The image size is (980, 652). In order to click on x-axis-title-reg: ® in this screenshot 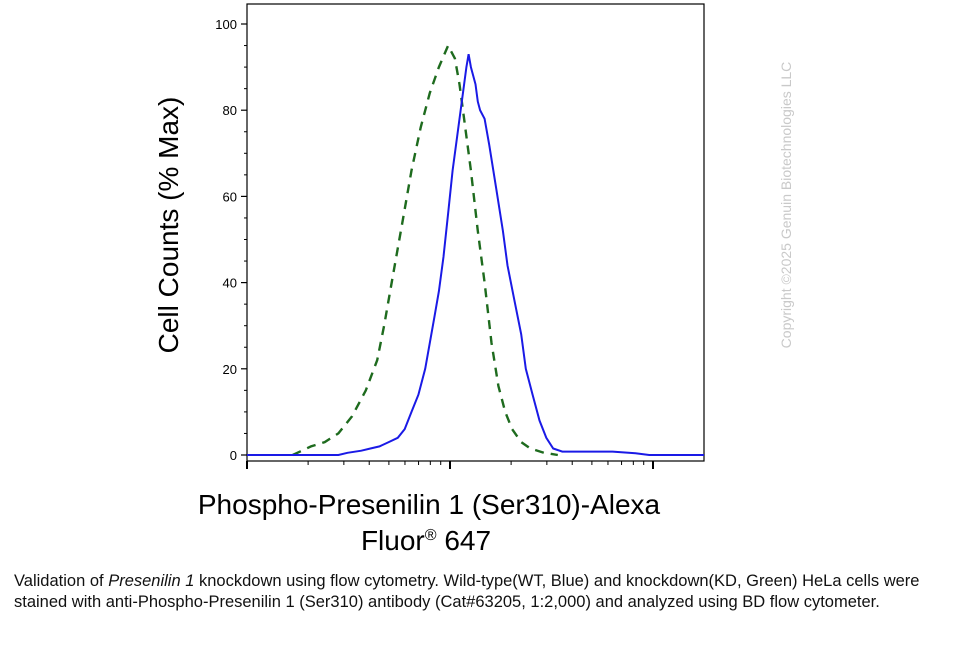, I will do `click(431, 535)`.